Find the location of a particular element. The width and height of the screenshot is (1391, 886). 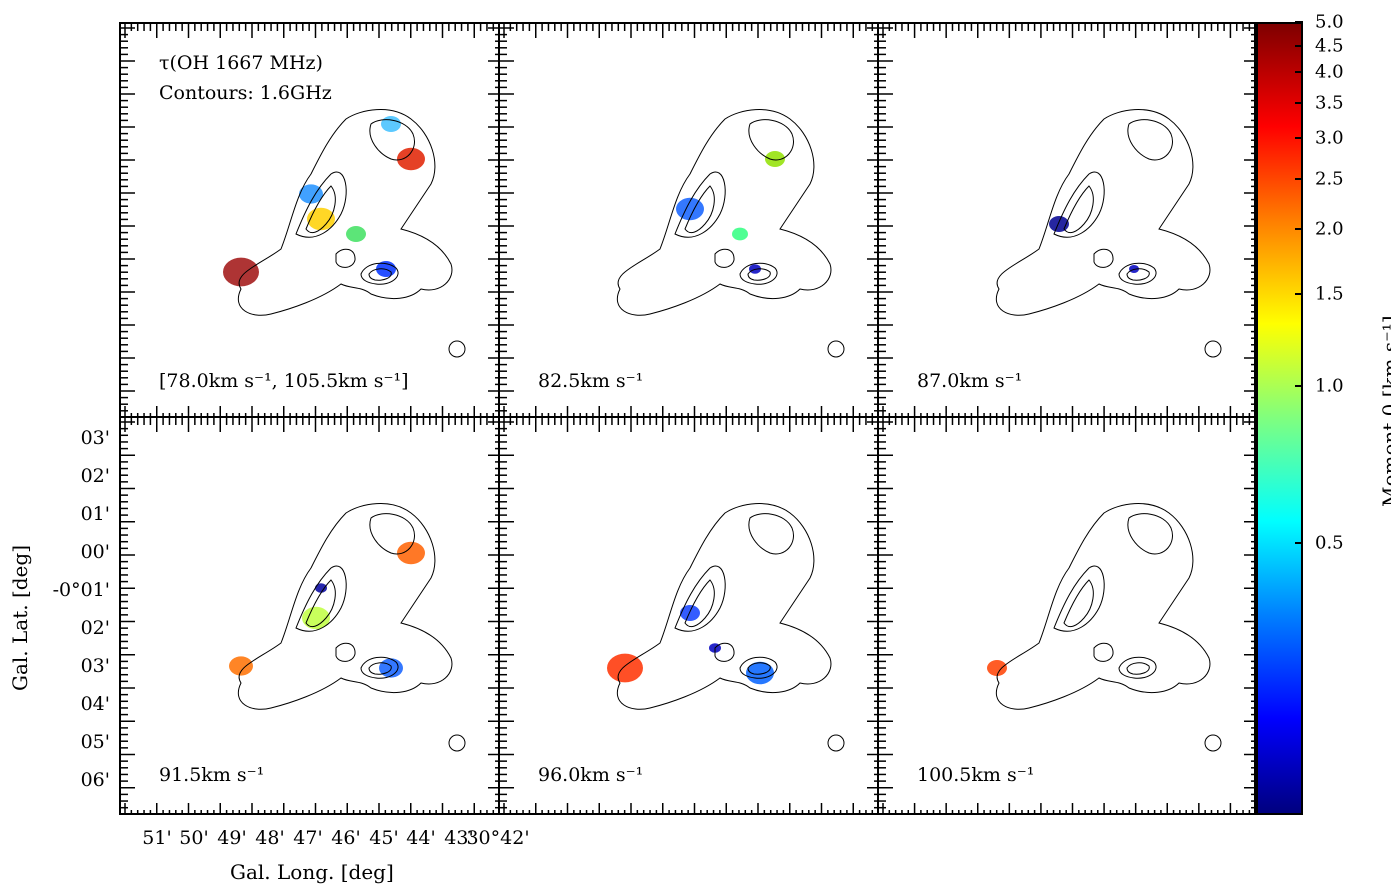

y-tick-label: 01' is located at coordinates (95, 514).